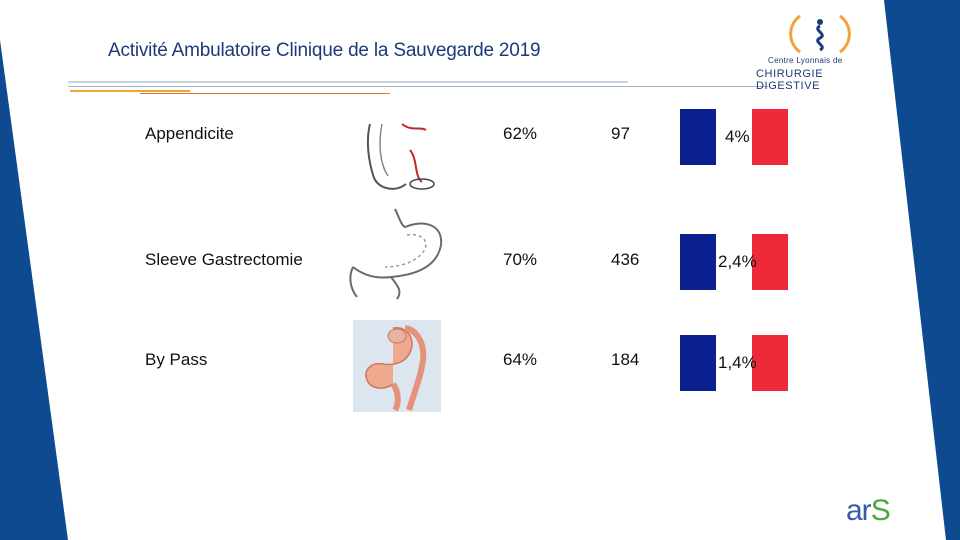 This screenshot has width=960, height=540. I want to click on ars-logo: arS, so click(876, 514).